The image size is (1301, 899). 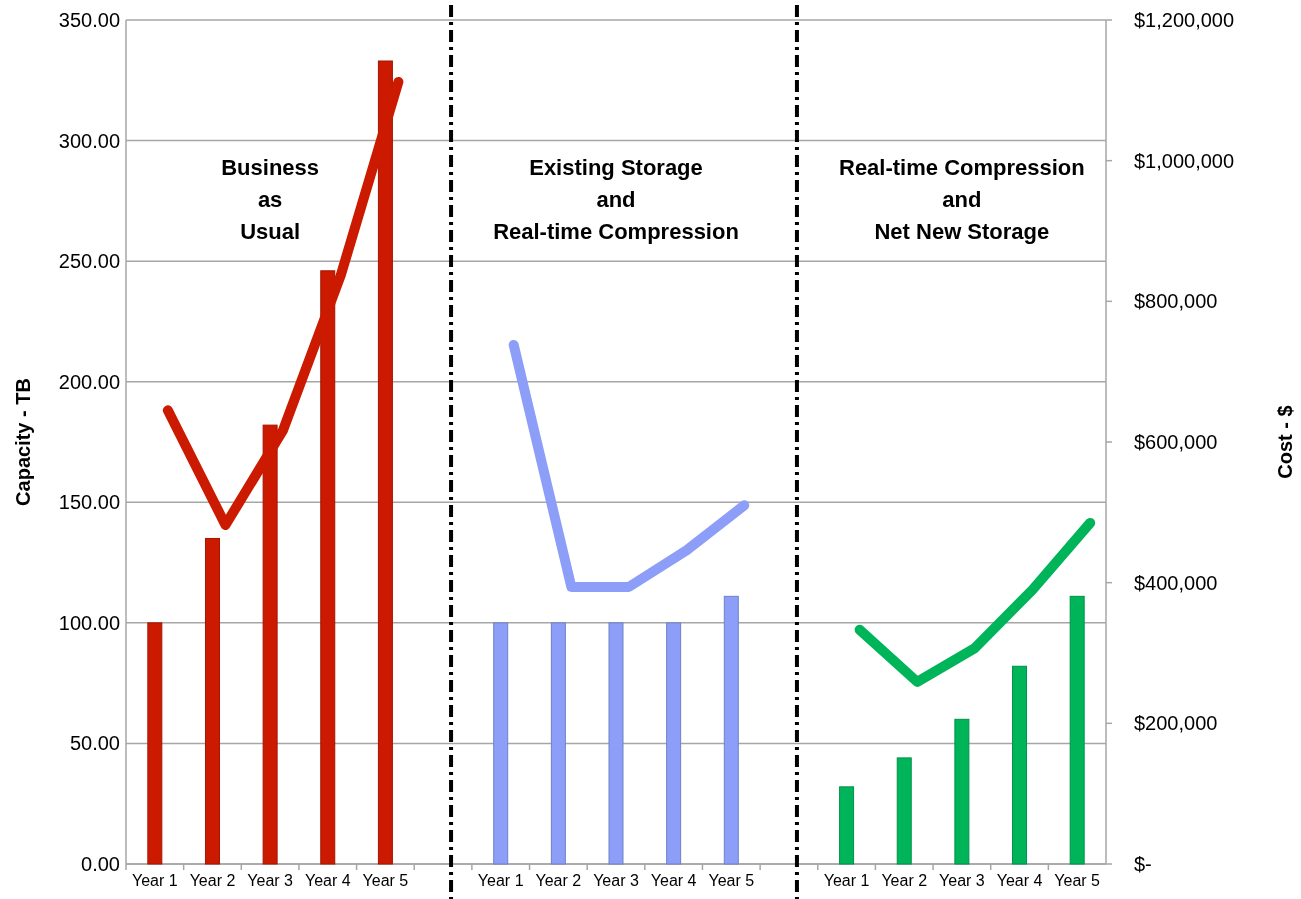 What do you see at coordinates (1184, 160) in the screenshot?
I see `y2-tick-label: $1,000,000` at bounding box center [1184, 160].